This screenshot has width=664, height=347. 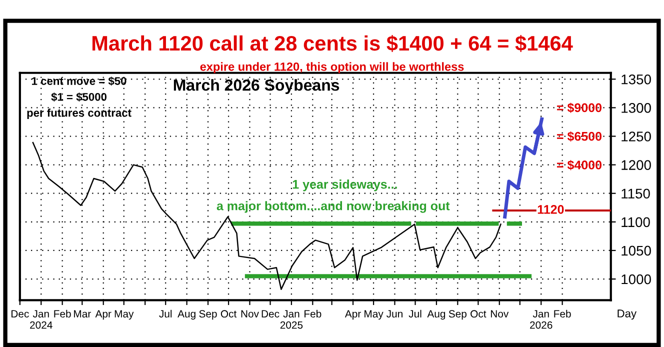 I want to click on y-tick-label: 1350, so click(x=636, y=79).